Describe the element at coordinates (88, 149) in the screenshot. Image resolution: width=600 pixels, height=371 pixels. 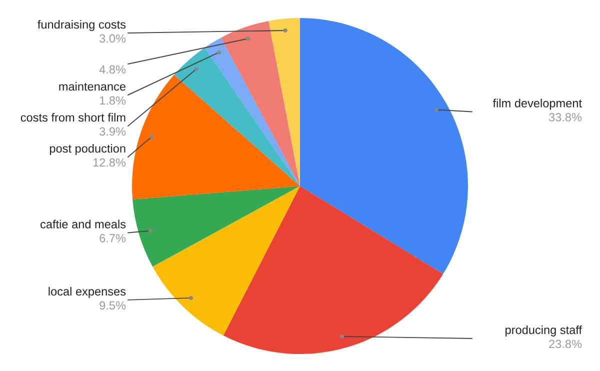
I see `slice-label: post poduction` at that location.